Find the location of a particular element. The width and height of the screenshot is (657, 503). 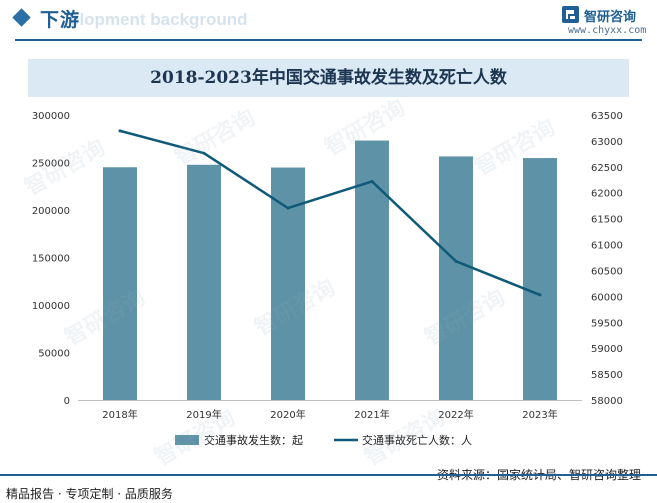

x-tick-label: 2023年 is located at coordinates (539, 414).